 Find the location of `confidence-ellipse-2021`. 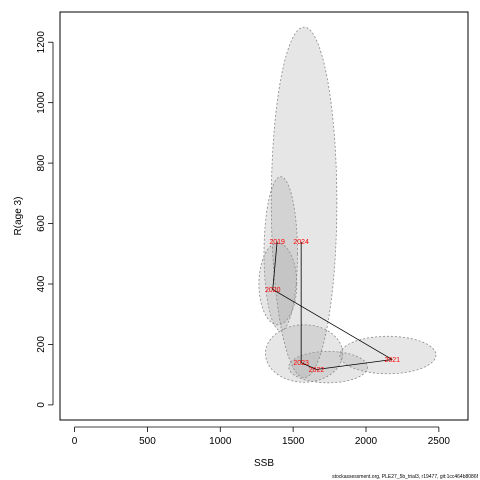

confidence-ellipse-2021 is located at coordinates (388, 355).